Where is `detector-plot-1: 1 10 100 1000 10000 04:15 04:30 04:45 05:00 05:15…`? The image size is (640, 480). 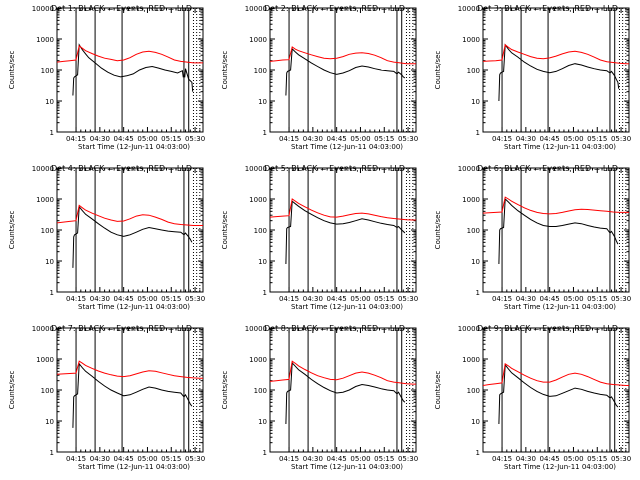
detector-plot-1: 1 10 100 1000 10000 04:15 04:30 04:45 05:00 05:15… is located at coordinates (106, 77).